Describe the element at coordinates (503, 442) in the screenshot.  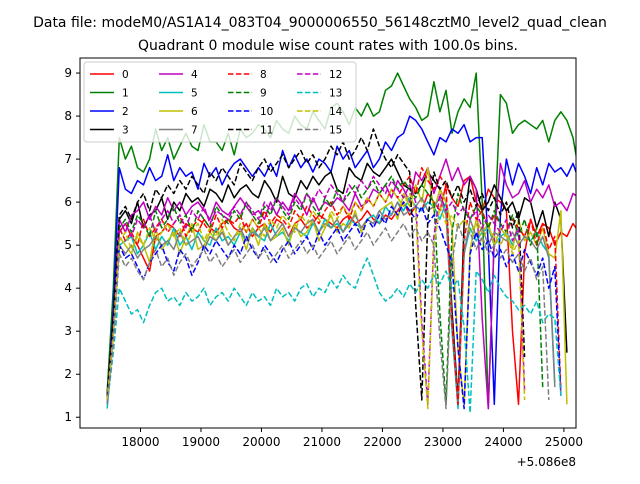
I see `x-tick-label: 24000` at that location.